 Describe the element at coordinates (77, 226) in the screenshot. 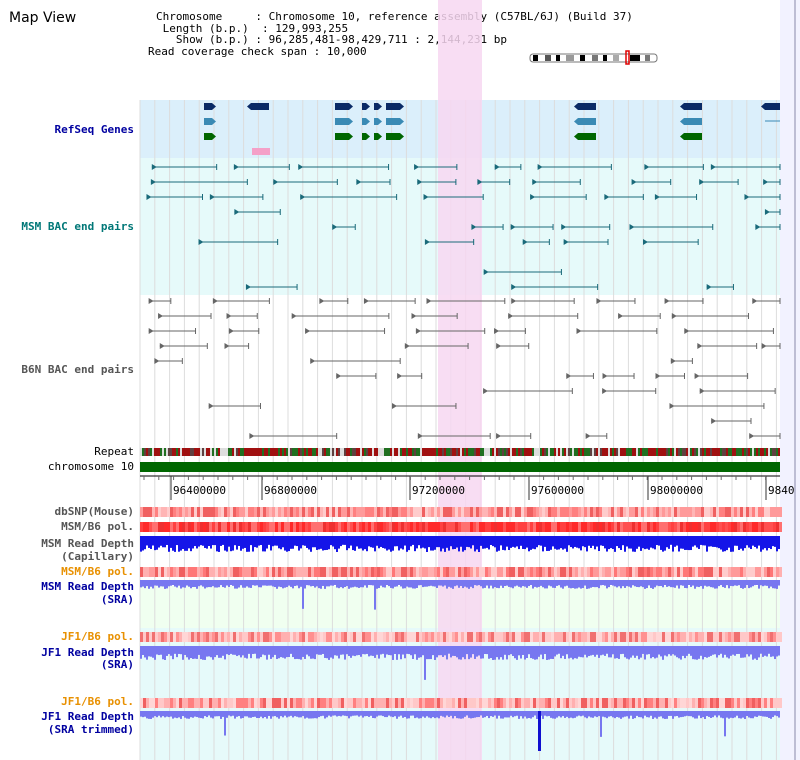

I see `label-msm-bac: MSM BAC end pairs` at that location.